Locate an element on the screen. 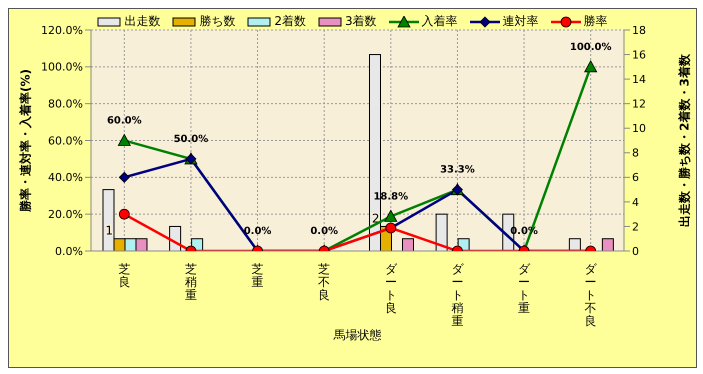  legend-label: 勝率 is located at coordinates (596, 21).